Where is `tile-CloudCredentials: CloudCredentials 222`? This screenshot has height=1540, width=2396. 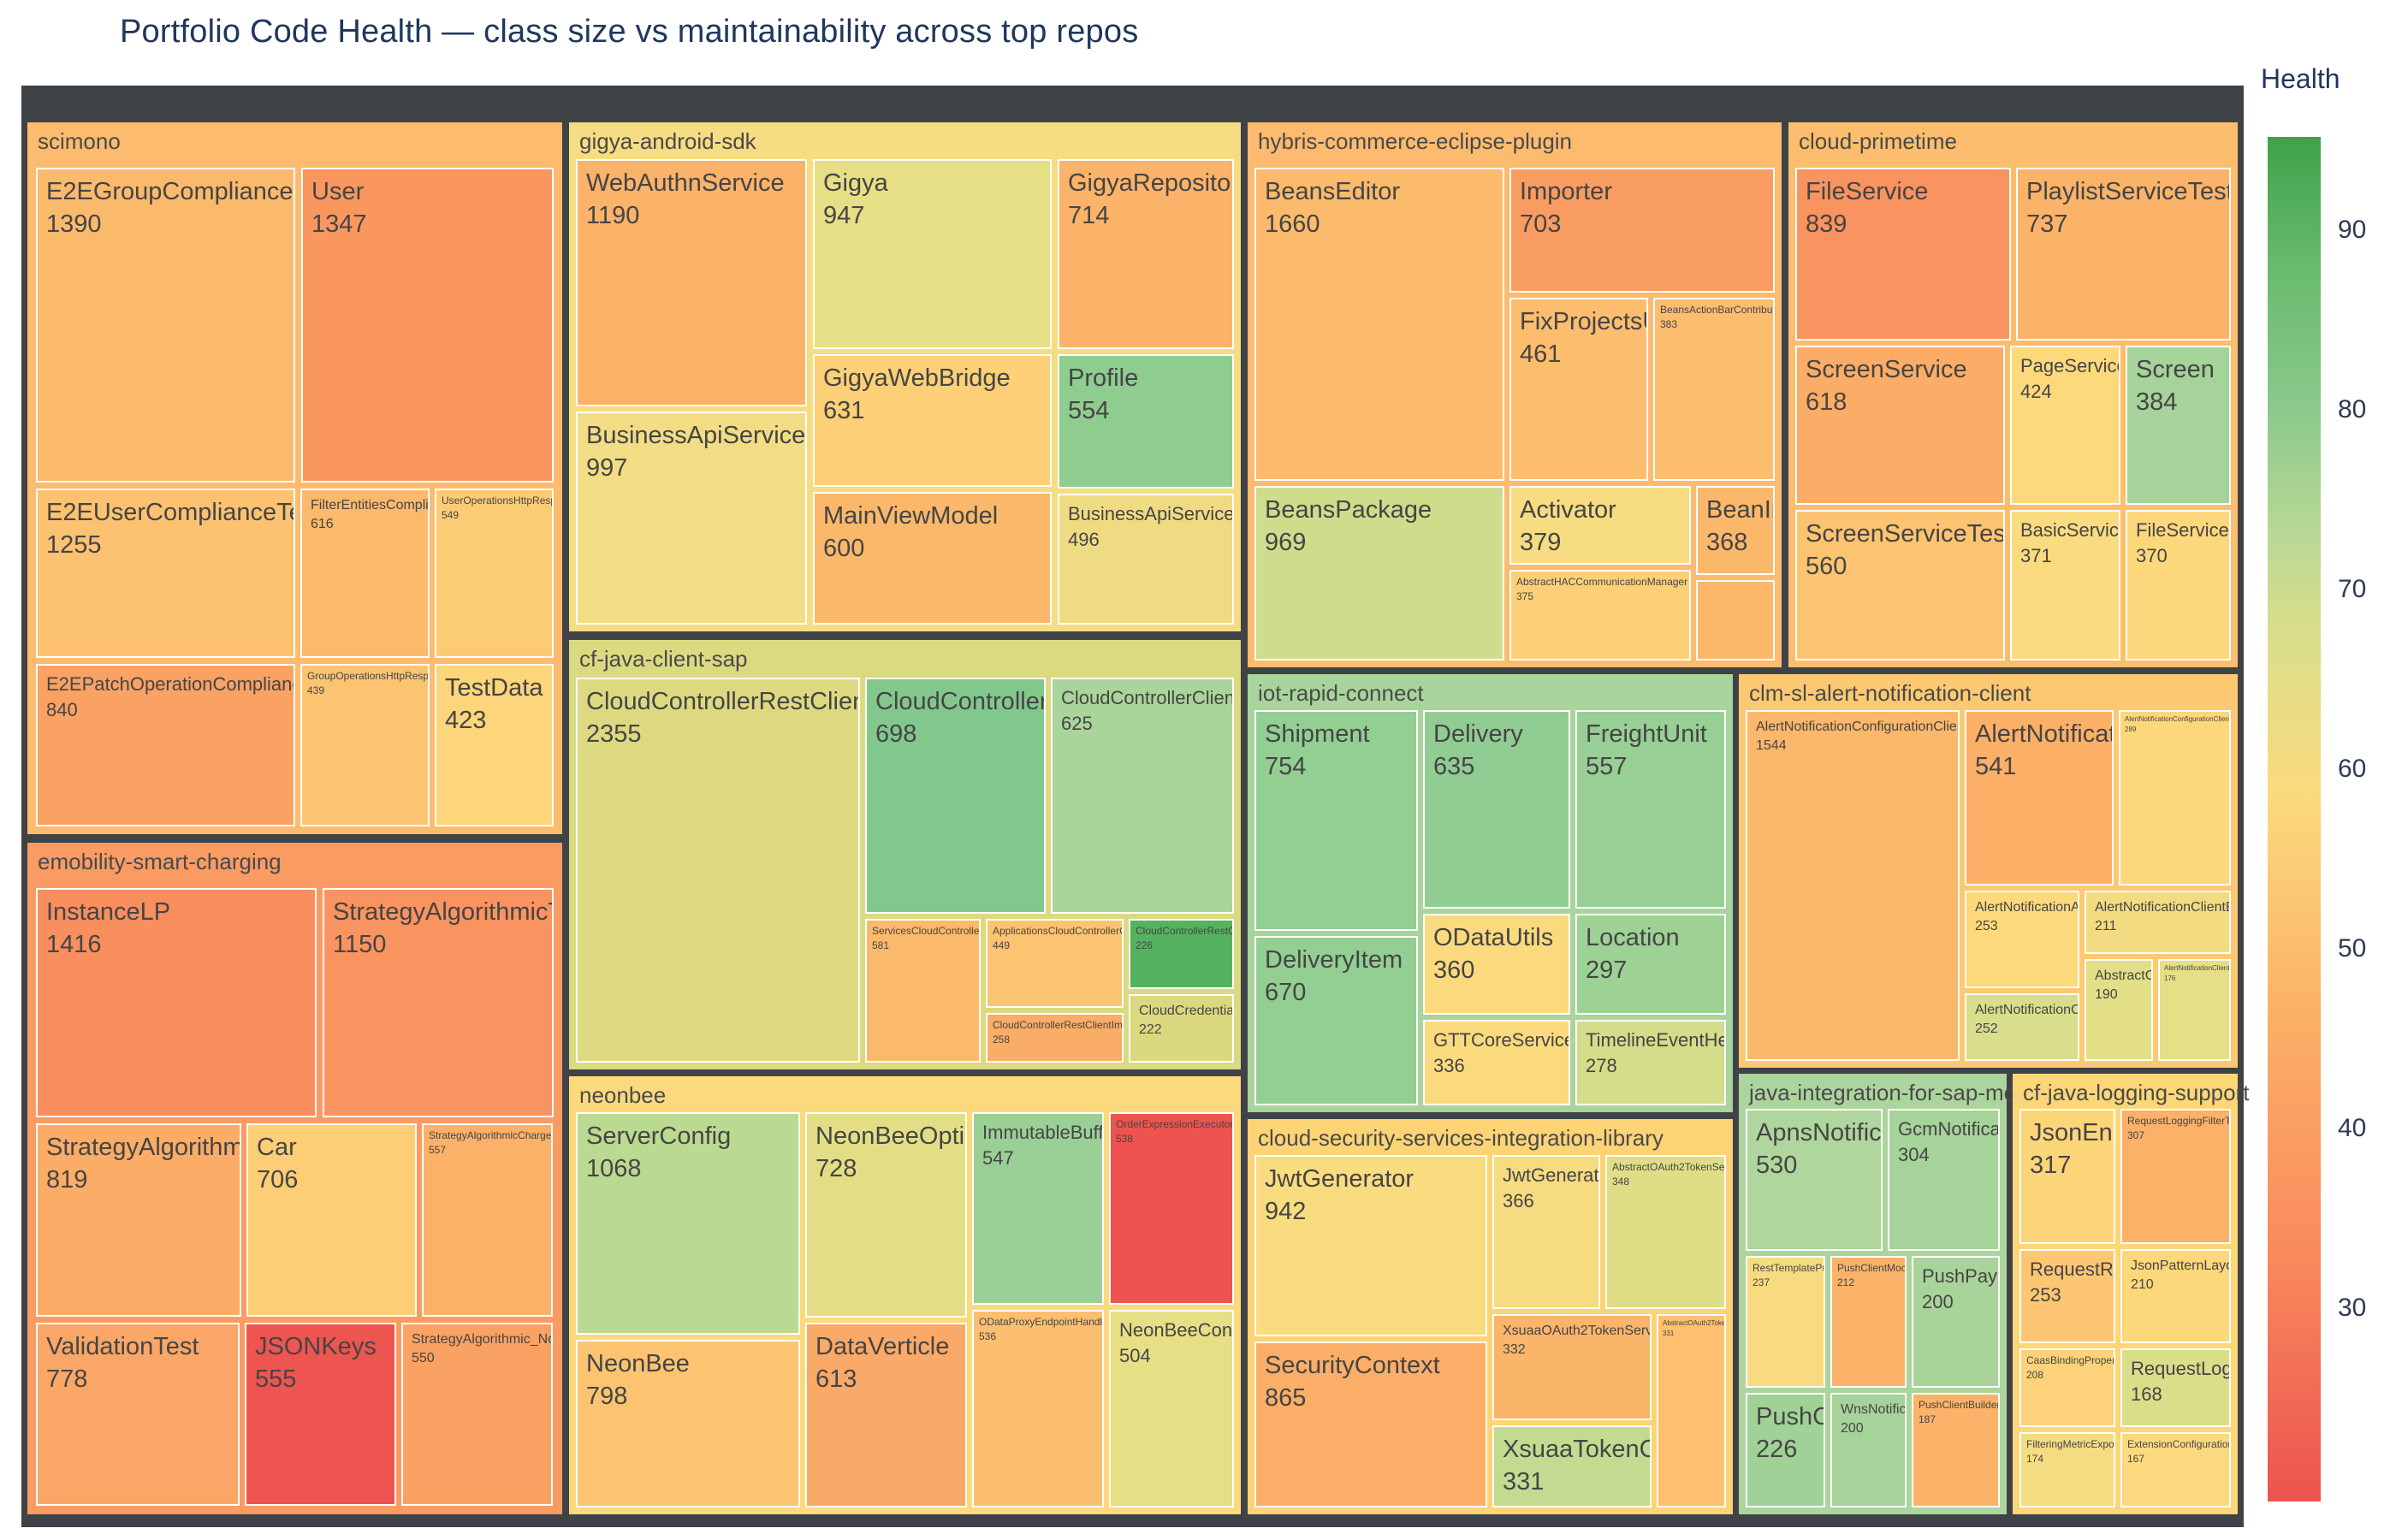
tile-CloudCredentials: CloudCredentials 222 is located at coordinates (1181, 1028).